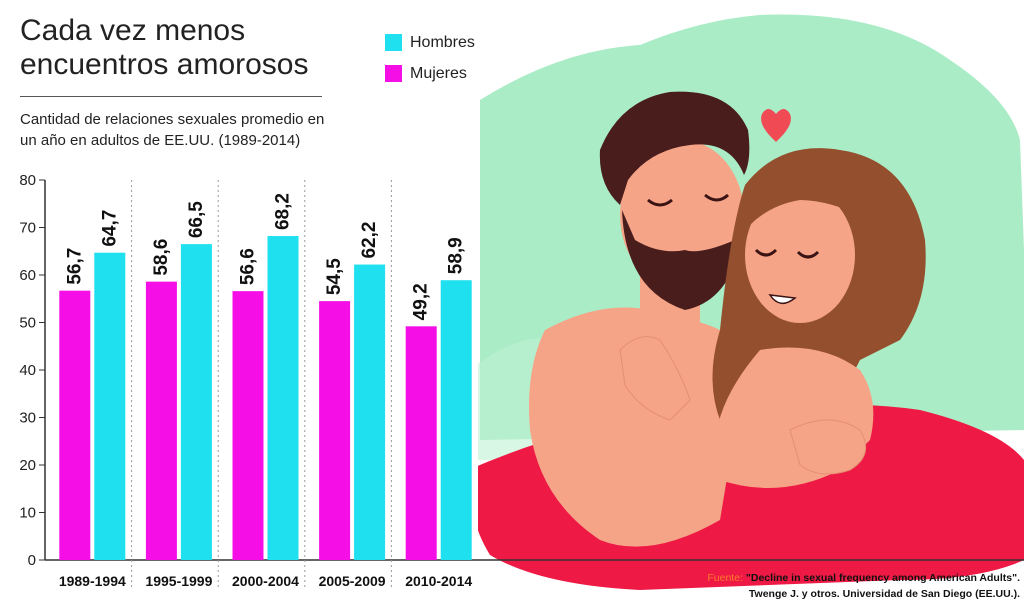  What do you see at coordinates (438, 581) in the screenshot?
I see `x-tick-label: 2010-2014` at bounding box center [438, 581].